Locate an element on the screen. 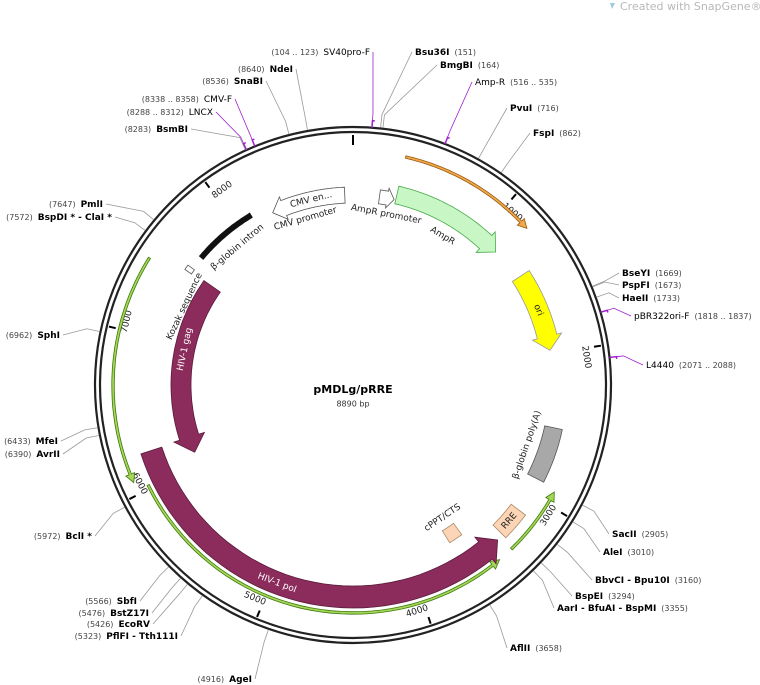 The image size is (760, 685). label-name: LNCX is located at coordinates (201, 113).